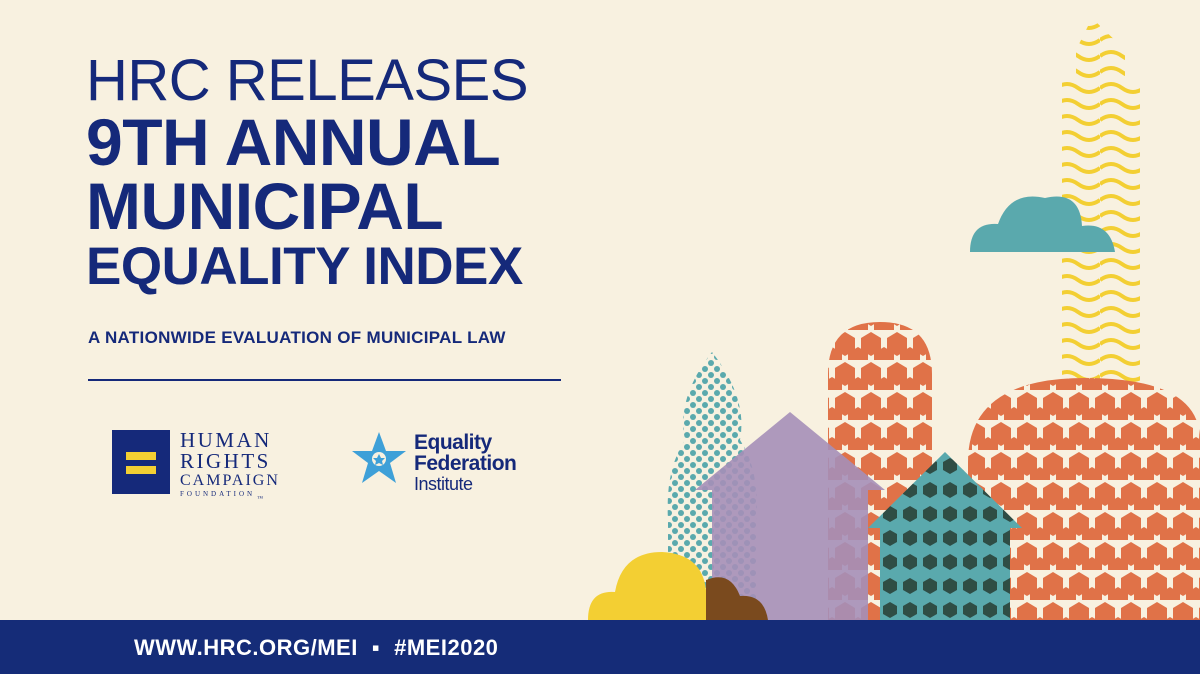  Describe the element at coordinates (737, 598) in the screenshot. I see `brown-cloud` at that location.